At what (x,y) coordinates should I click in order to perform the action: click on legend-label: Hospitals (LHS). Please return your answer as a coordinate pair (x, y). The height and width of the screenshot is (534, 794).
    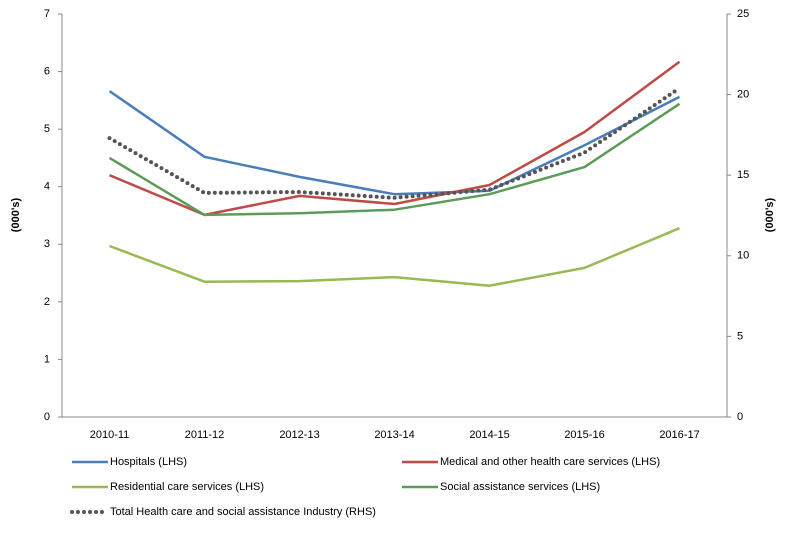
    Looking at the image, I should click on (148, 462).